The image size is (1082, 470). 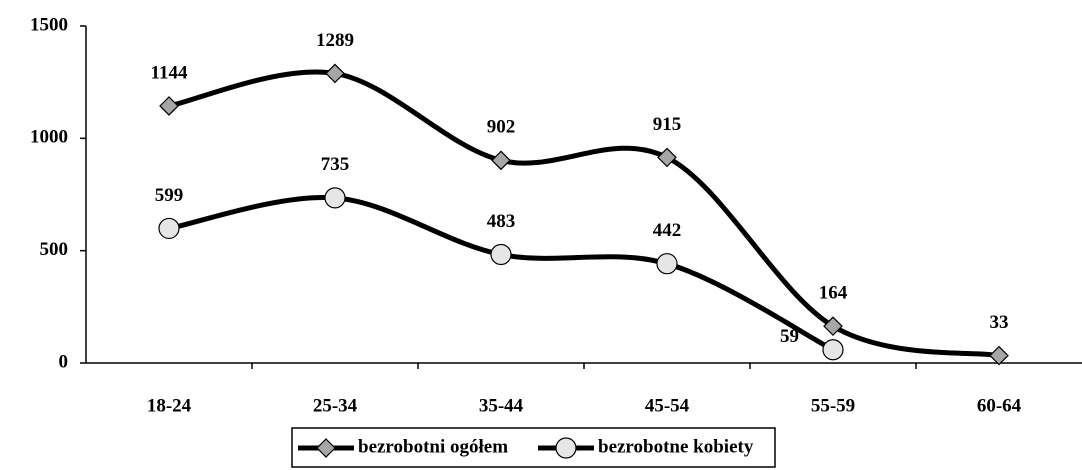 What do you see at coordinates (54, 249) in the screenshot?
I see `y-tick-label: 500` at bounding box center [54, 249].